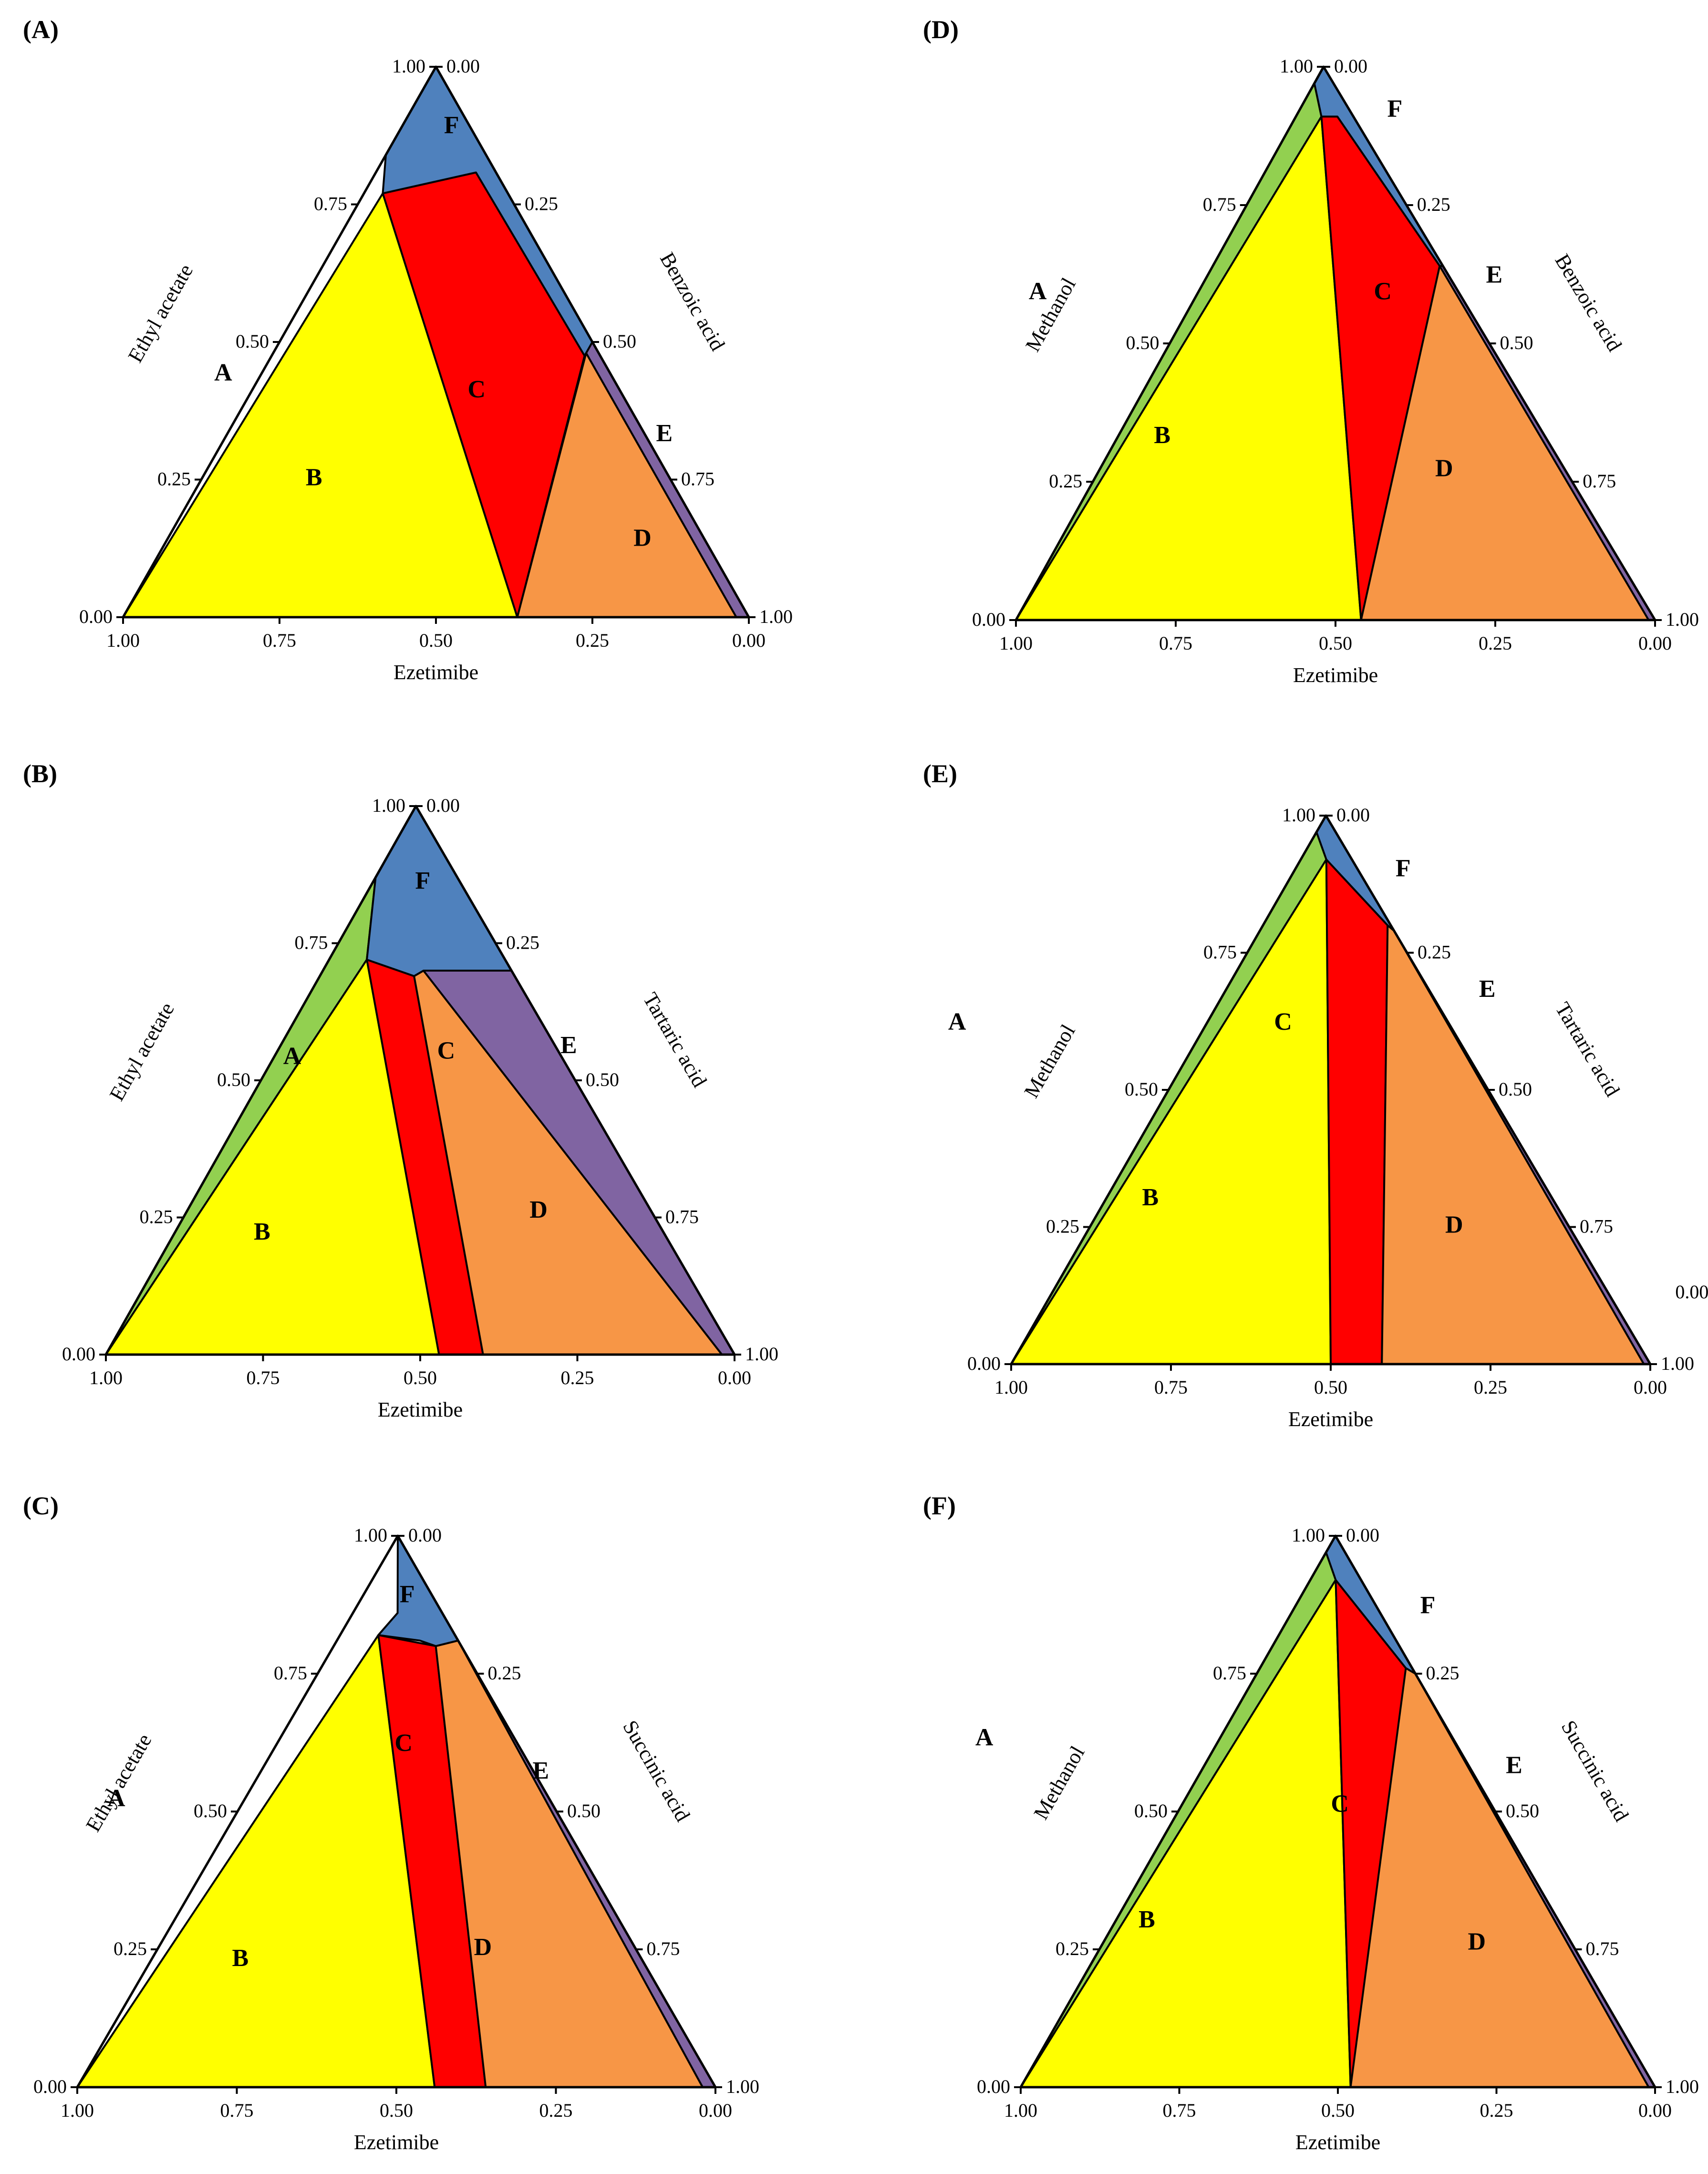 This screenshot has height=2174, width=1708. I want to click on right-axis-title: Benzoic acid, so click(1588, 302).